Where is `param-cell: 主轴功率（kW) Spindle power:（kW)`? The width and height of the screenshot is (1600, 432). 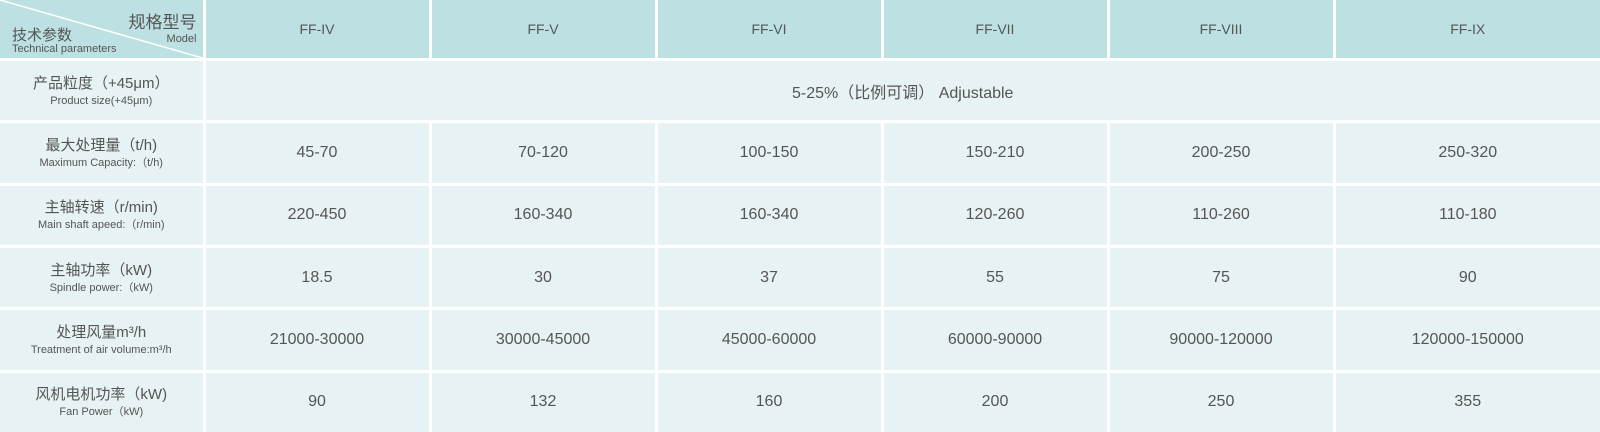
param-cell: 主轴功率（kW) Spindle power:（kW) is located at coordinates (103, 277).